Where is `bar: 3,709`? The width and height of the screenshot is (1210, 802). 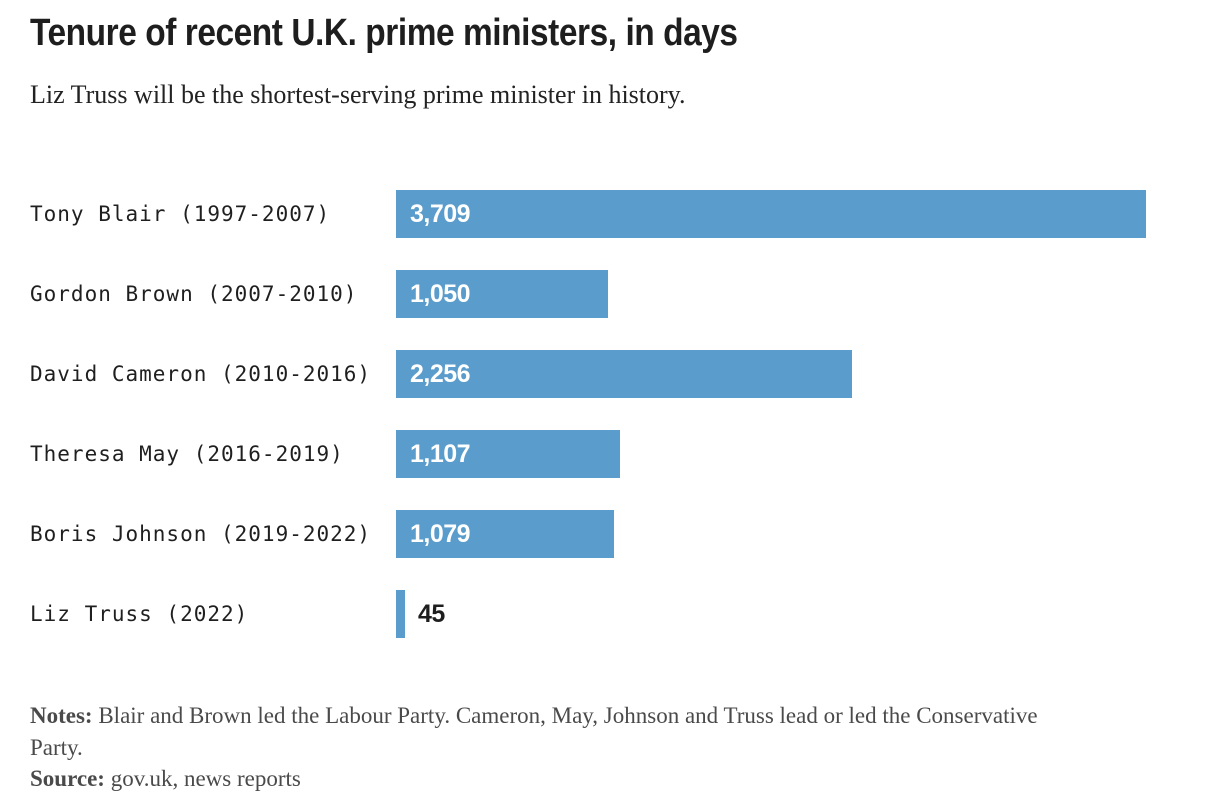 bar: 3,709 is located at coordinates (771, 214).